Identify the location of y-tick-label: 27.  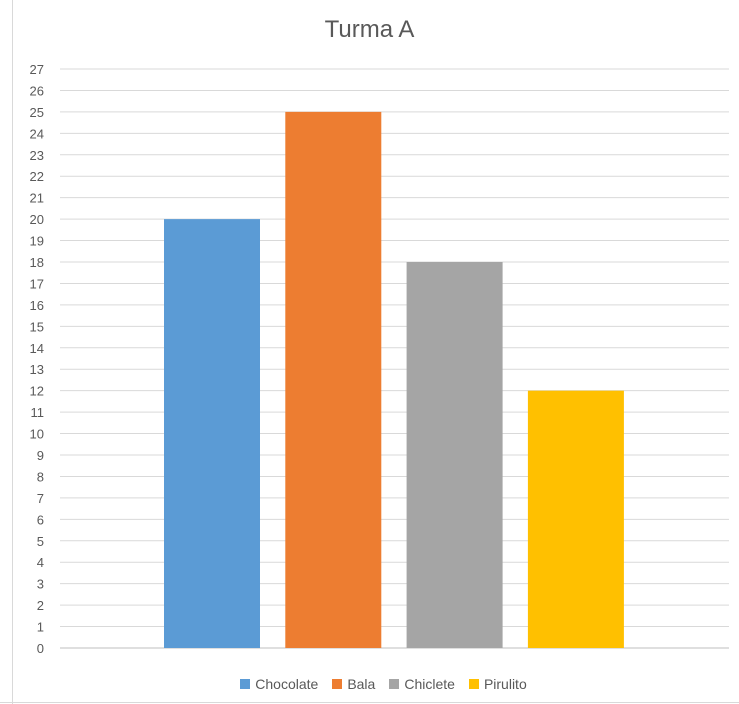
(37, 69).